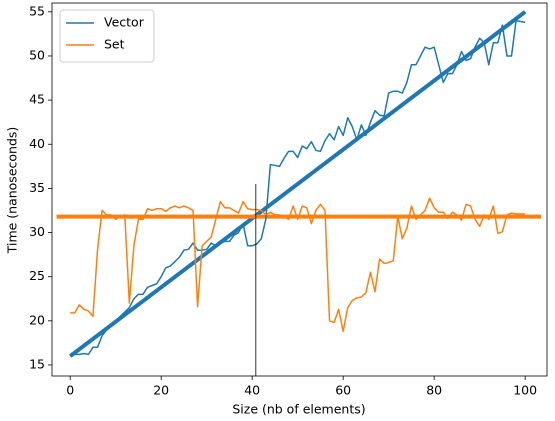 This screenshot has height=421, width=555. What do you see at coordinates (70, 390) in the screenshot?
I see `x-tick-label: 0` at bounding box center [70, 390].